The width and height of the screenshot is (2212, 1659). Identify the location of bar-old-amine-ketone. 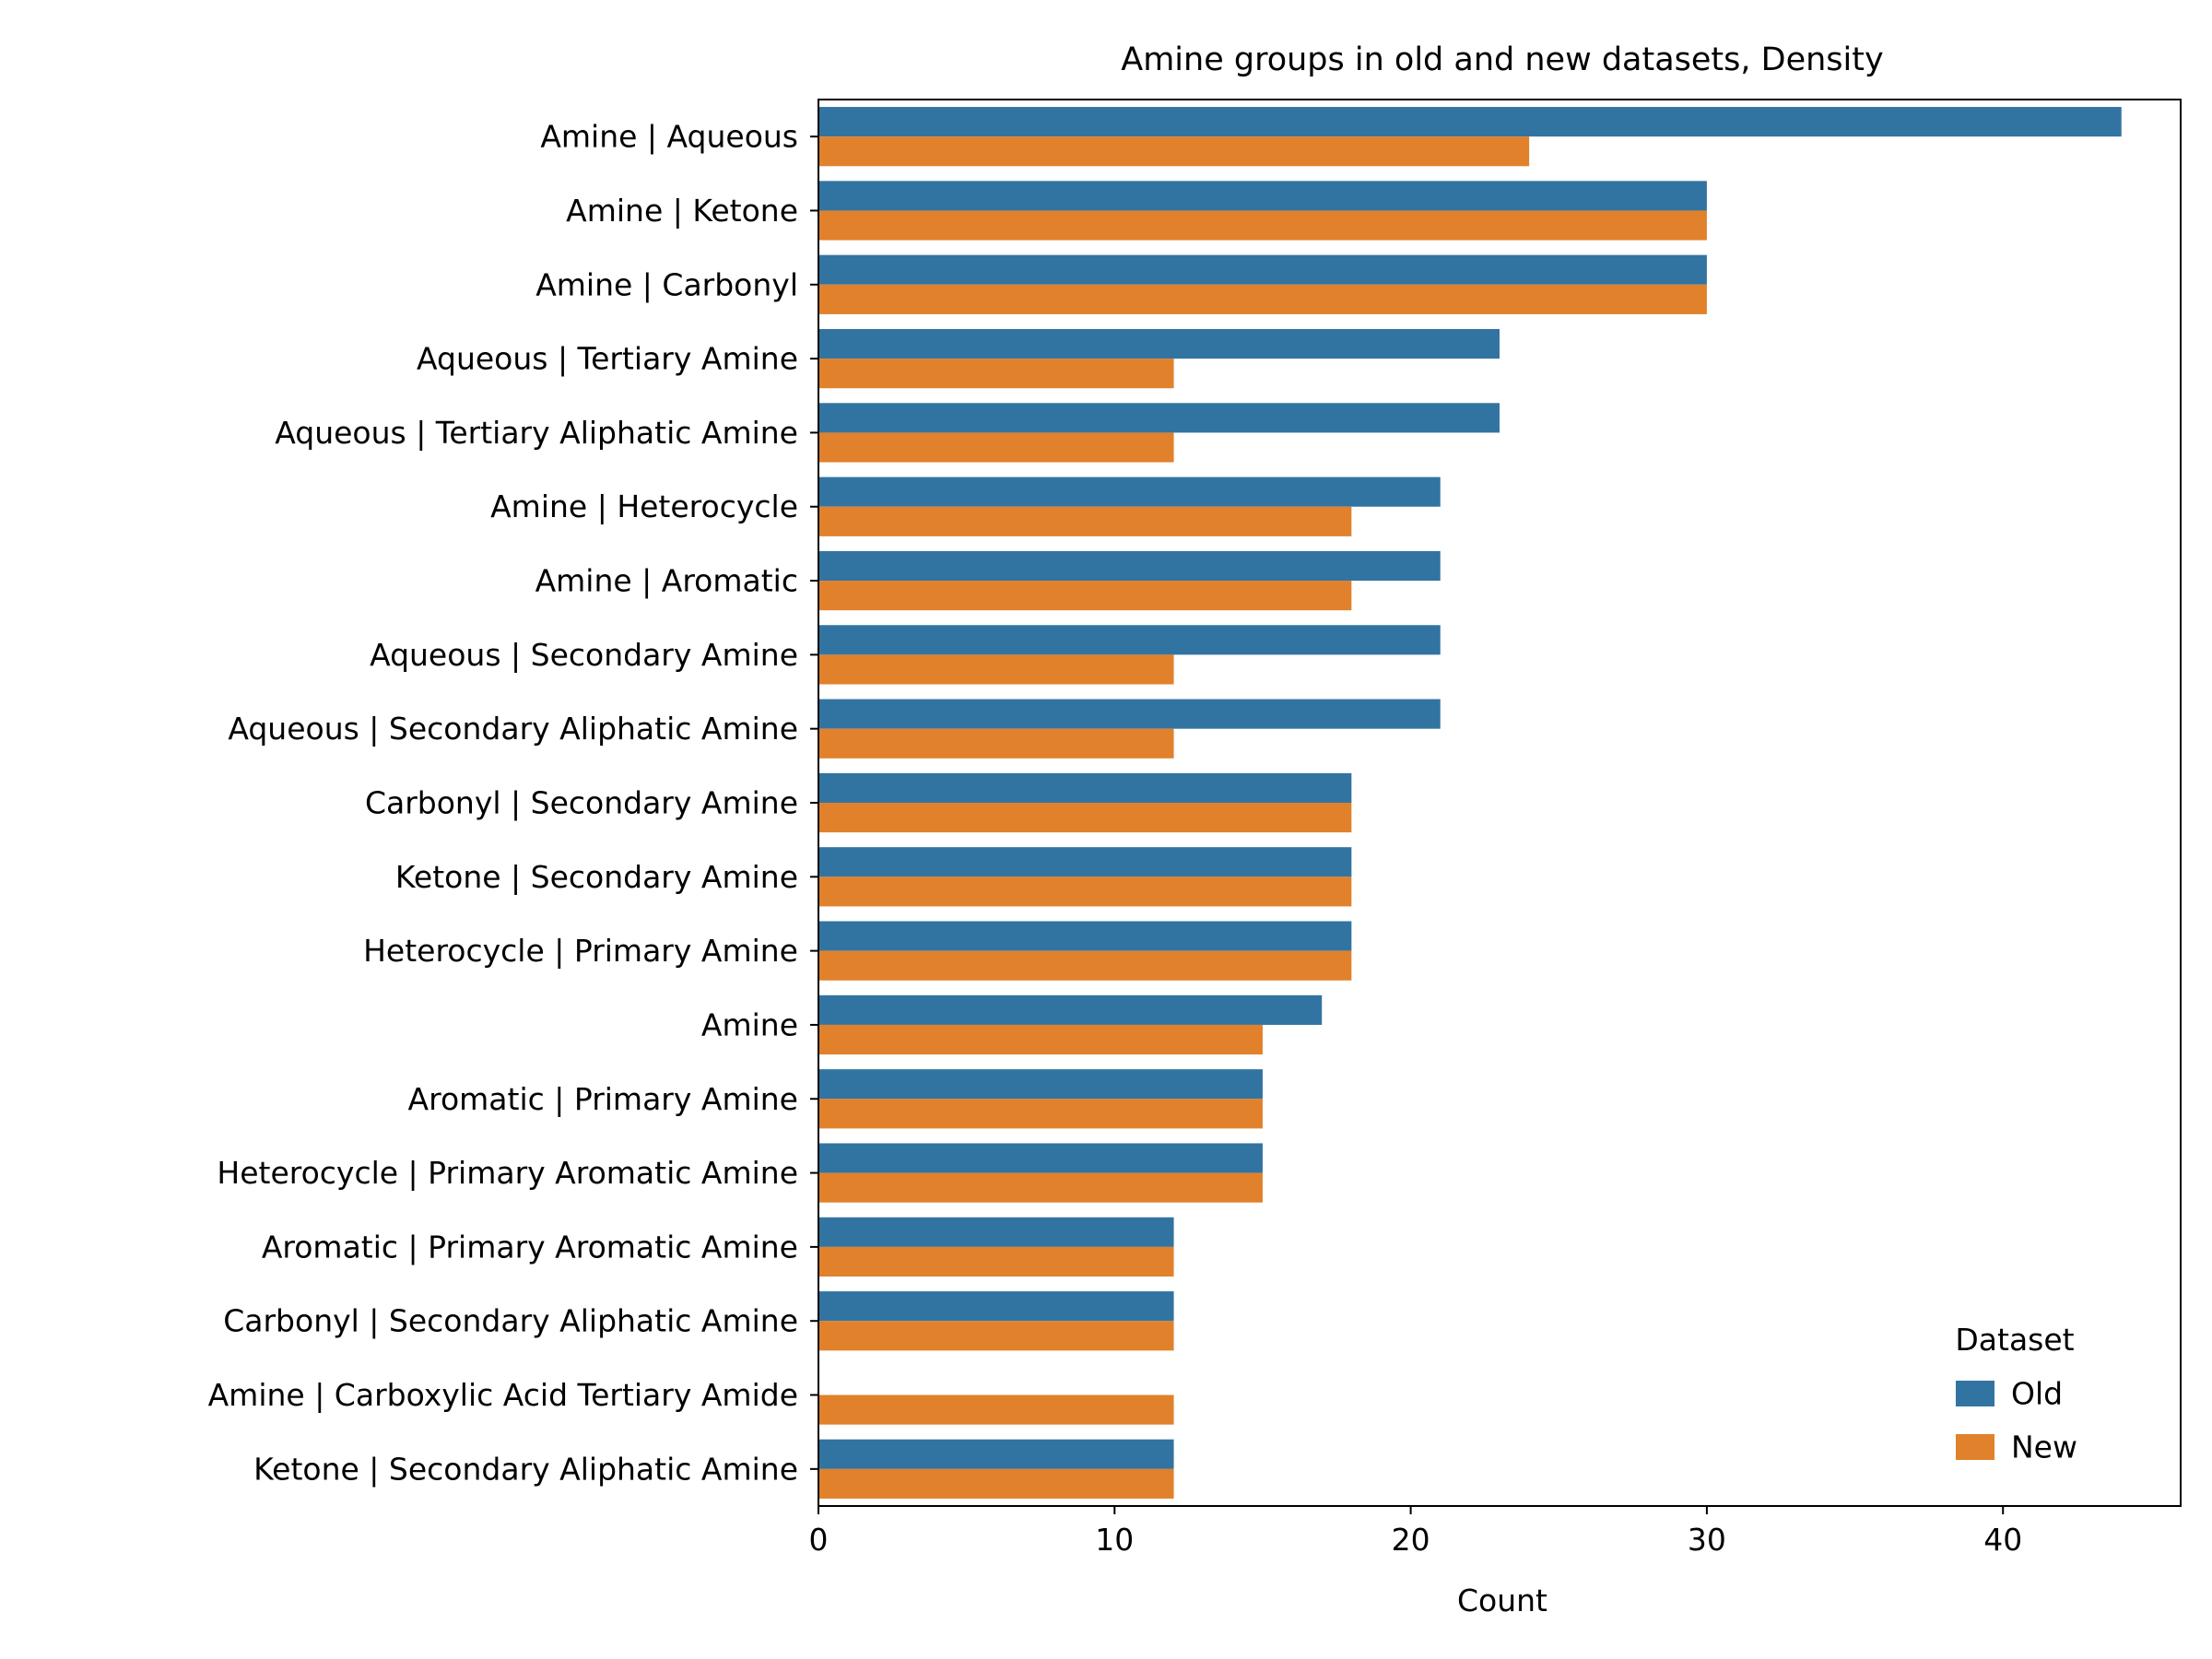
(1262, 196).